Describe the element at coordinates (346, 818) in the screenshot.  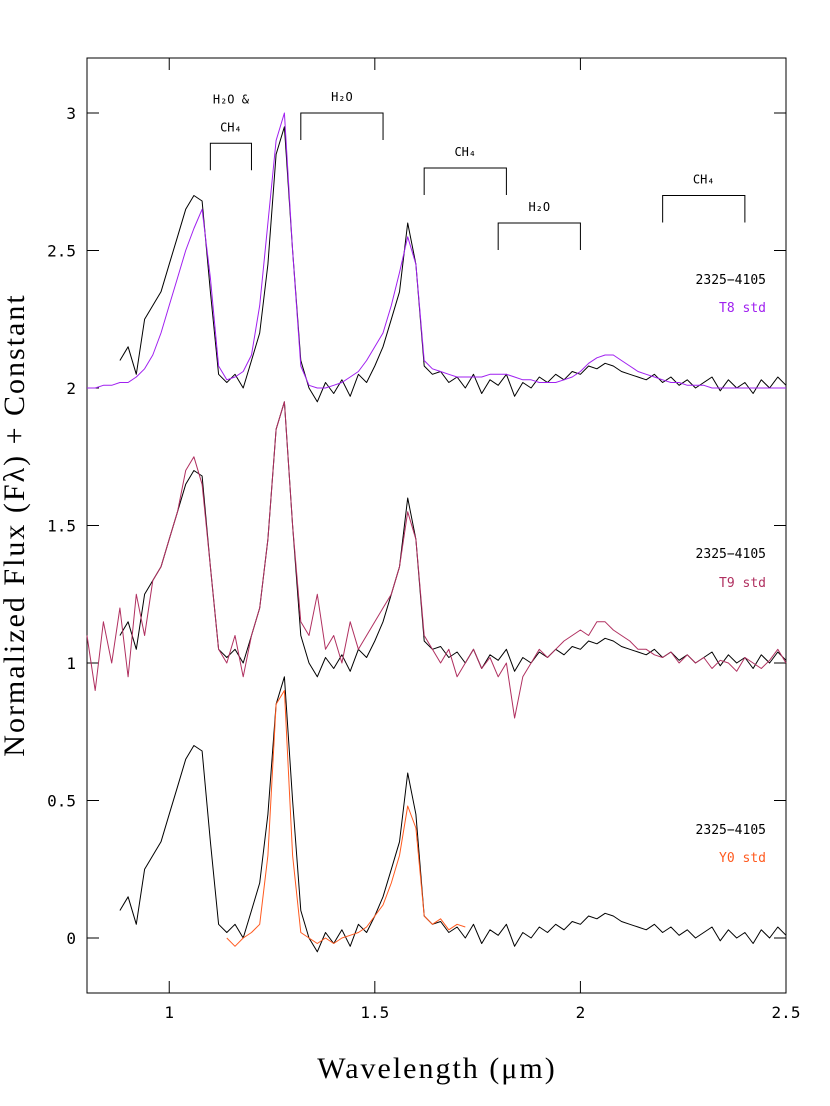
I see `spectrum-line` at that location.